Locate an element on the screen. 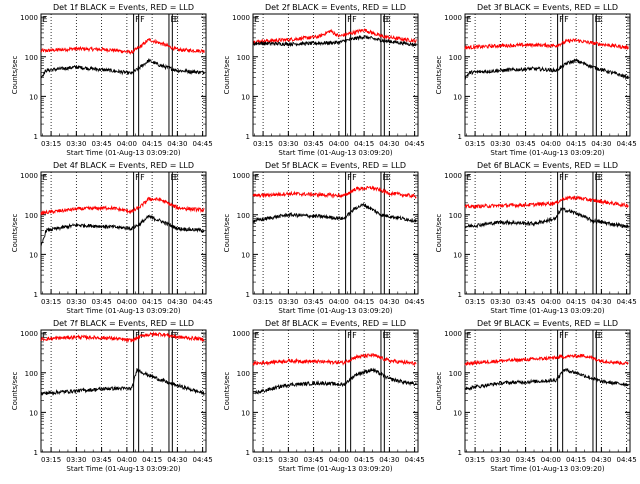 Image resolution: width=640 pixels, height=484 pixels. panel-title: Det 9f BLACK = Events, RED = LLD is located at coordinates (547, 323).